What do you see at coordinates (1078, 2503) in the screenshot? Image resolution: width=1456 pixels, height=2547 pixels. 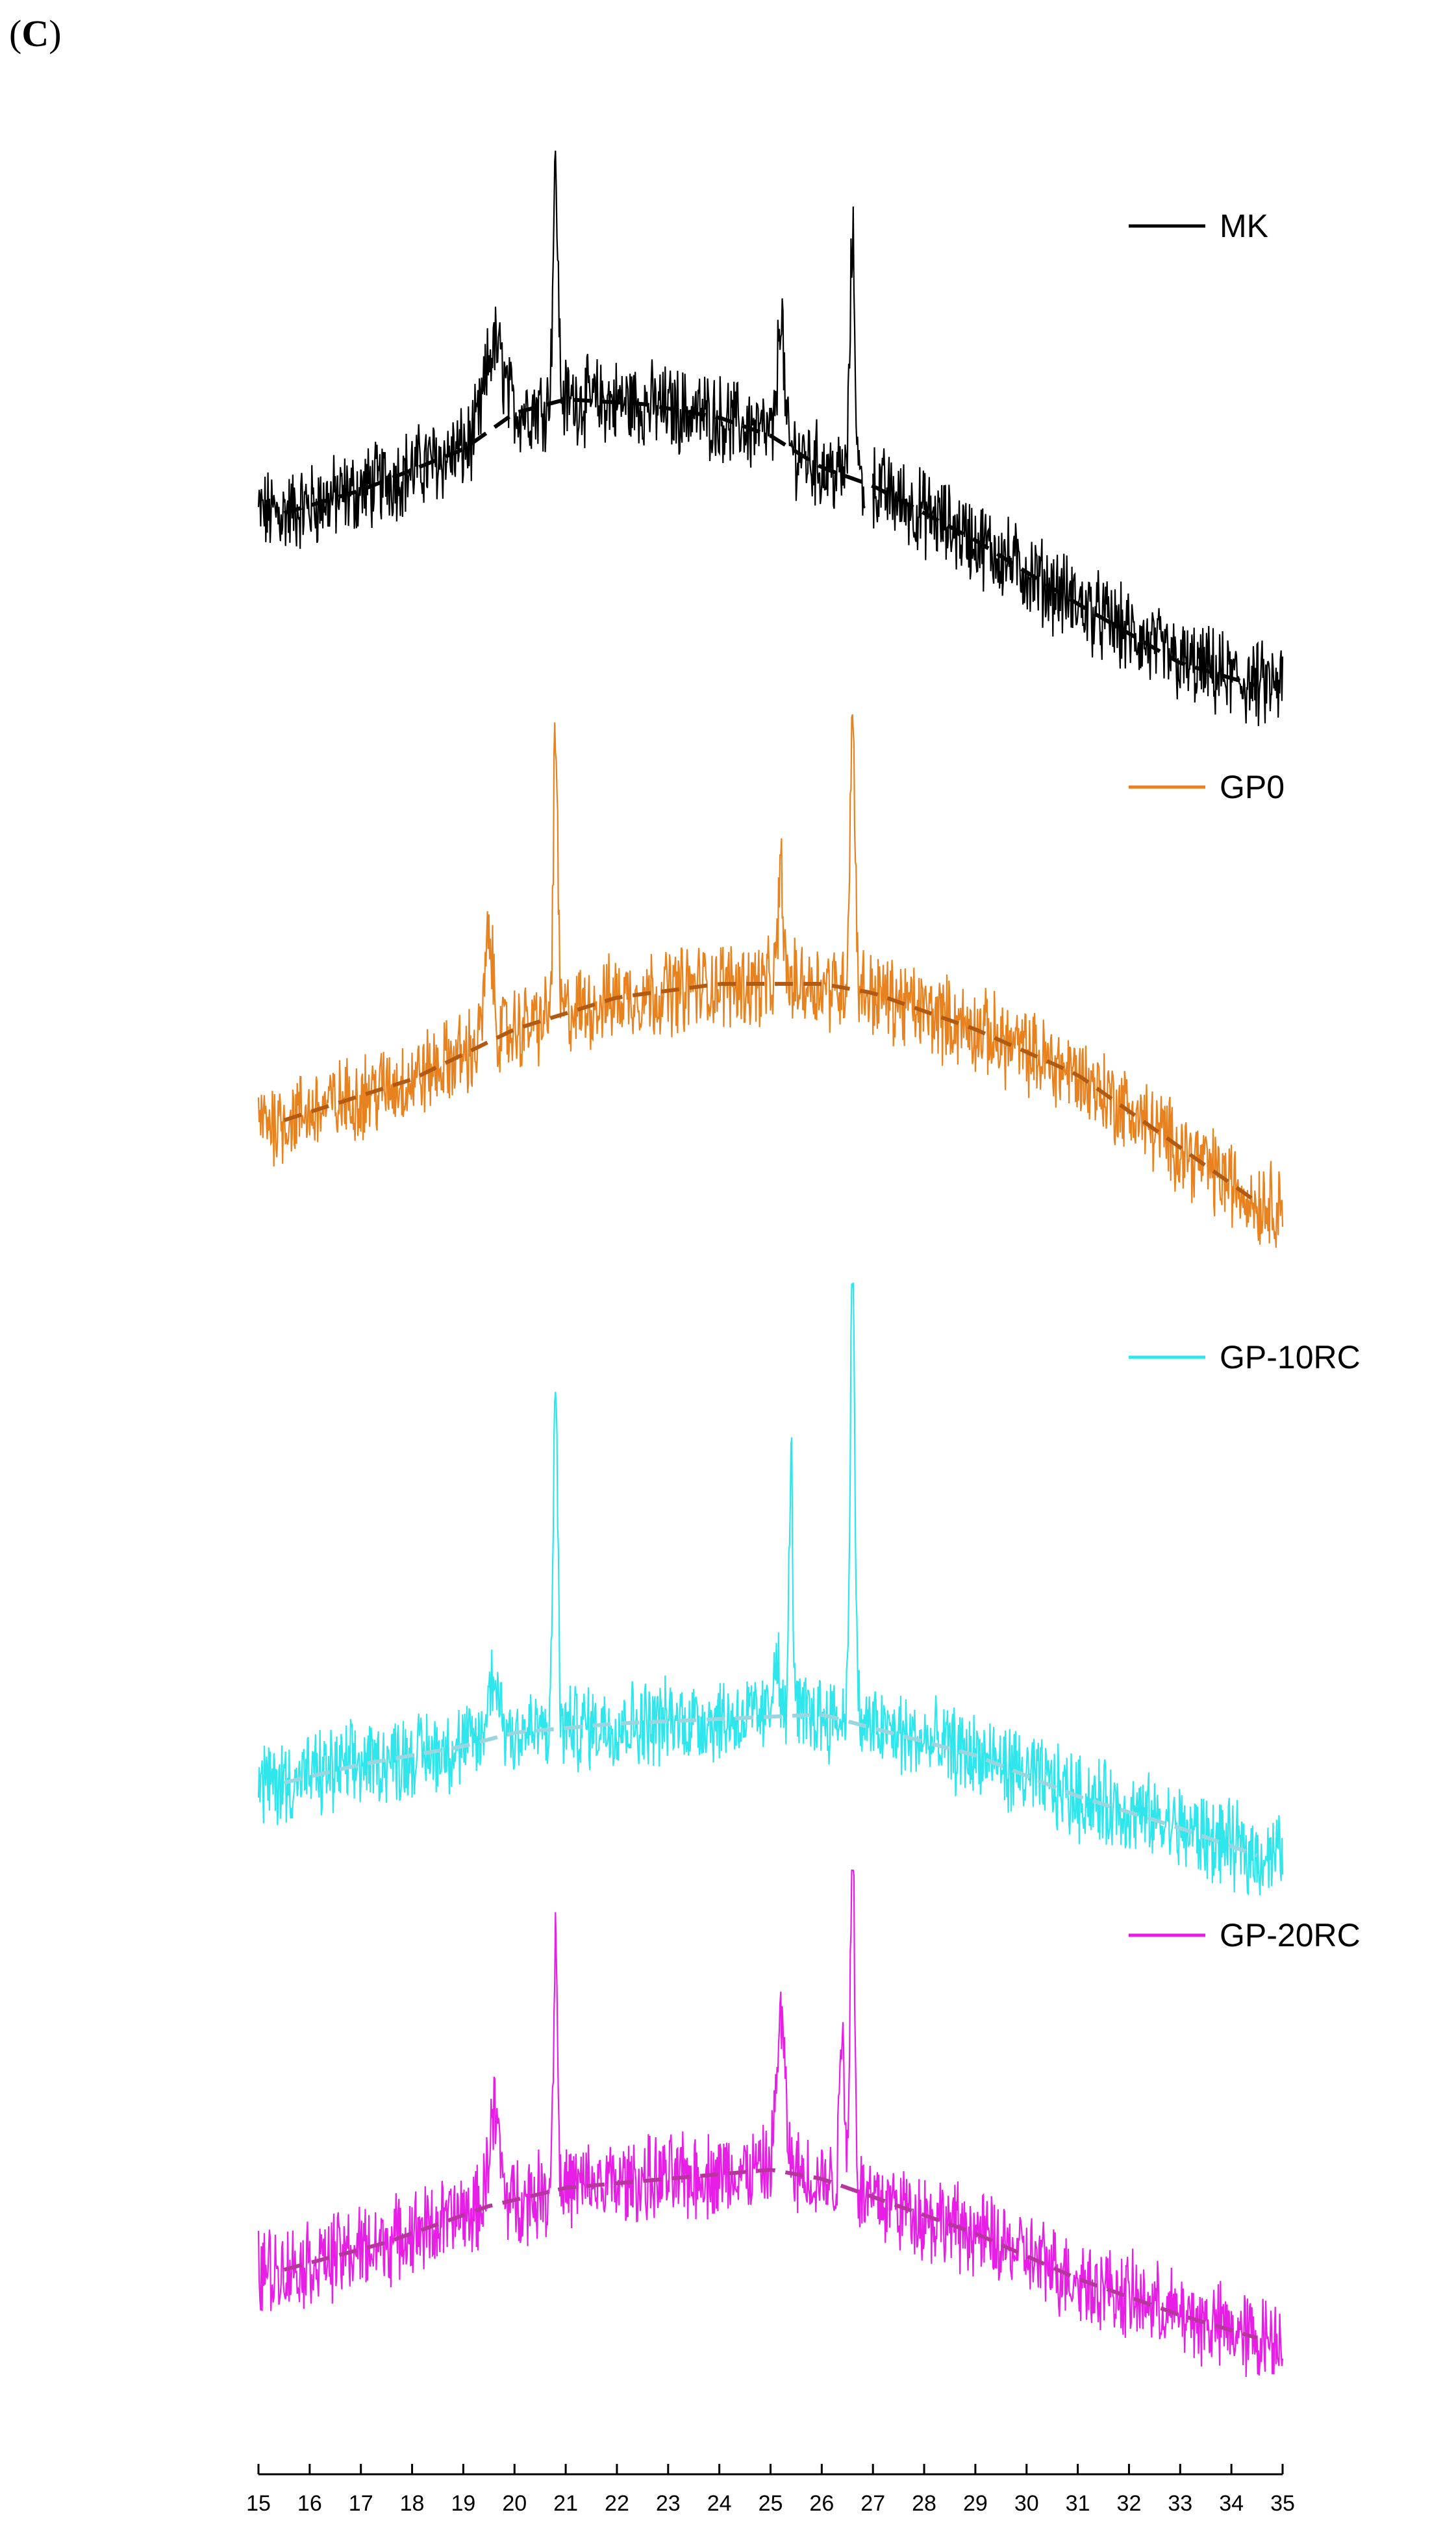 I see `x-tick-label-31: 31` at bounding box center [1078, 2503].